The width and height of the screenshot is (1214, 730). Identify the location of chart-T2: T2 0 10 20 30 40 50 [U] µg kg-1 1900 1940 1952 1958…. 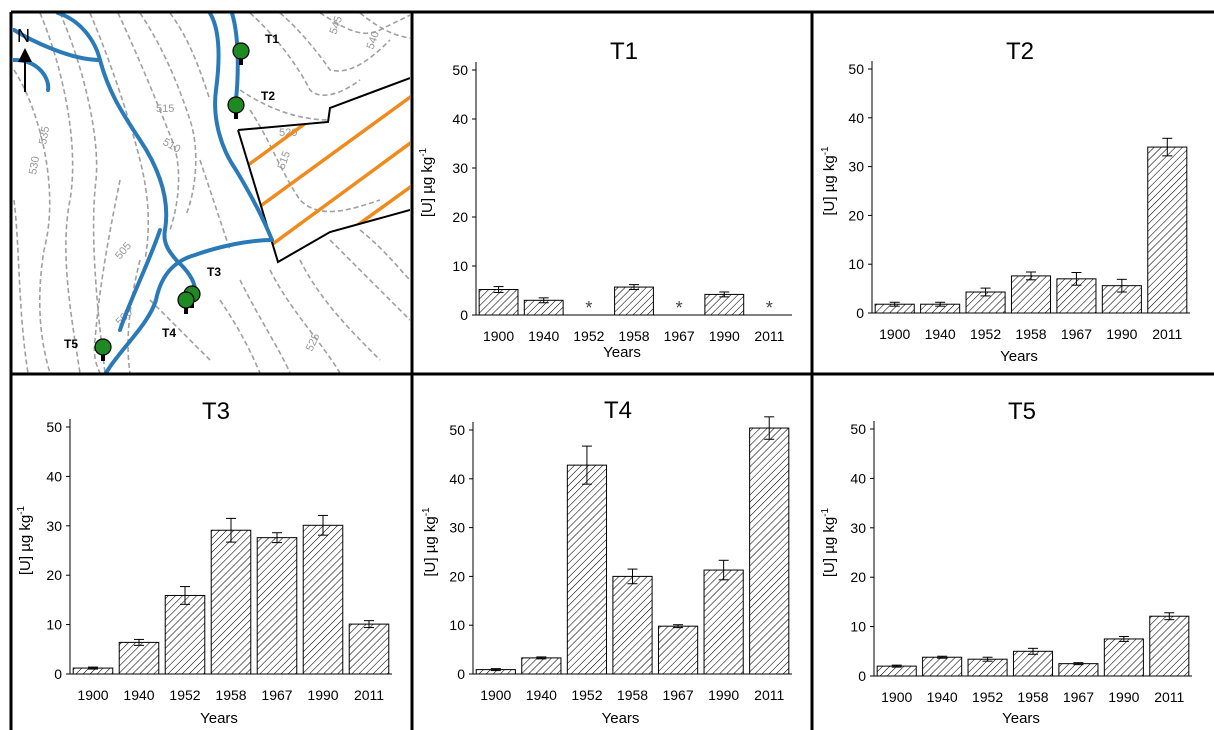
(1005, 201).